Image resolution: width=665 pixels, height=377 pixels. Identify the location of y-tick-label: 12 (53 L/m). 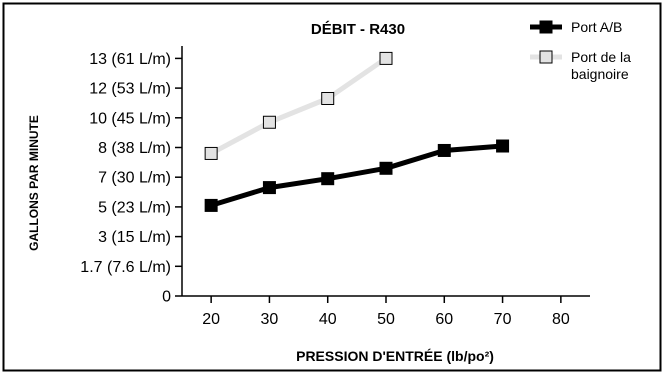
(130, 89).